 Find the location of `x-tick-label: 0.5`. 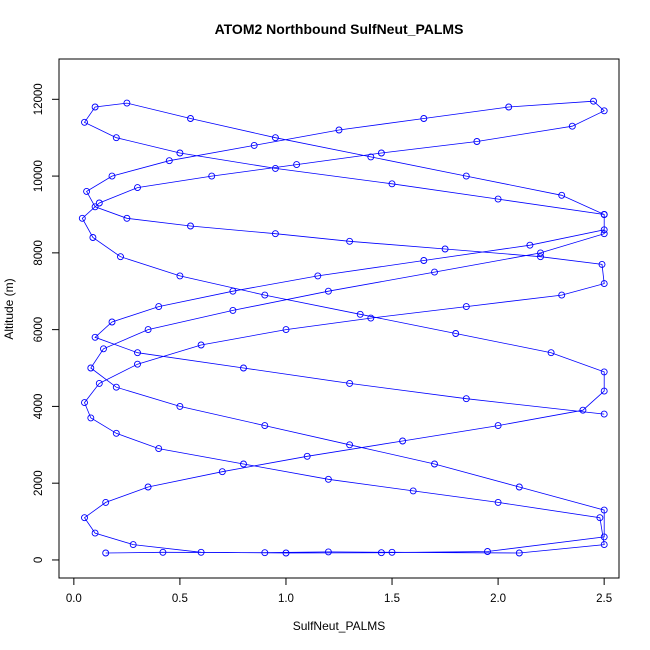

x-tick-label: 0.5 is located at coordinates (180, 599).